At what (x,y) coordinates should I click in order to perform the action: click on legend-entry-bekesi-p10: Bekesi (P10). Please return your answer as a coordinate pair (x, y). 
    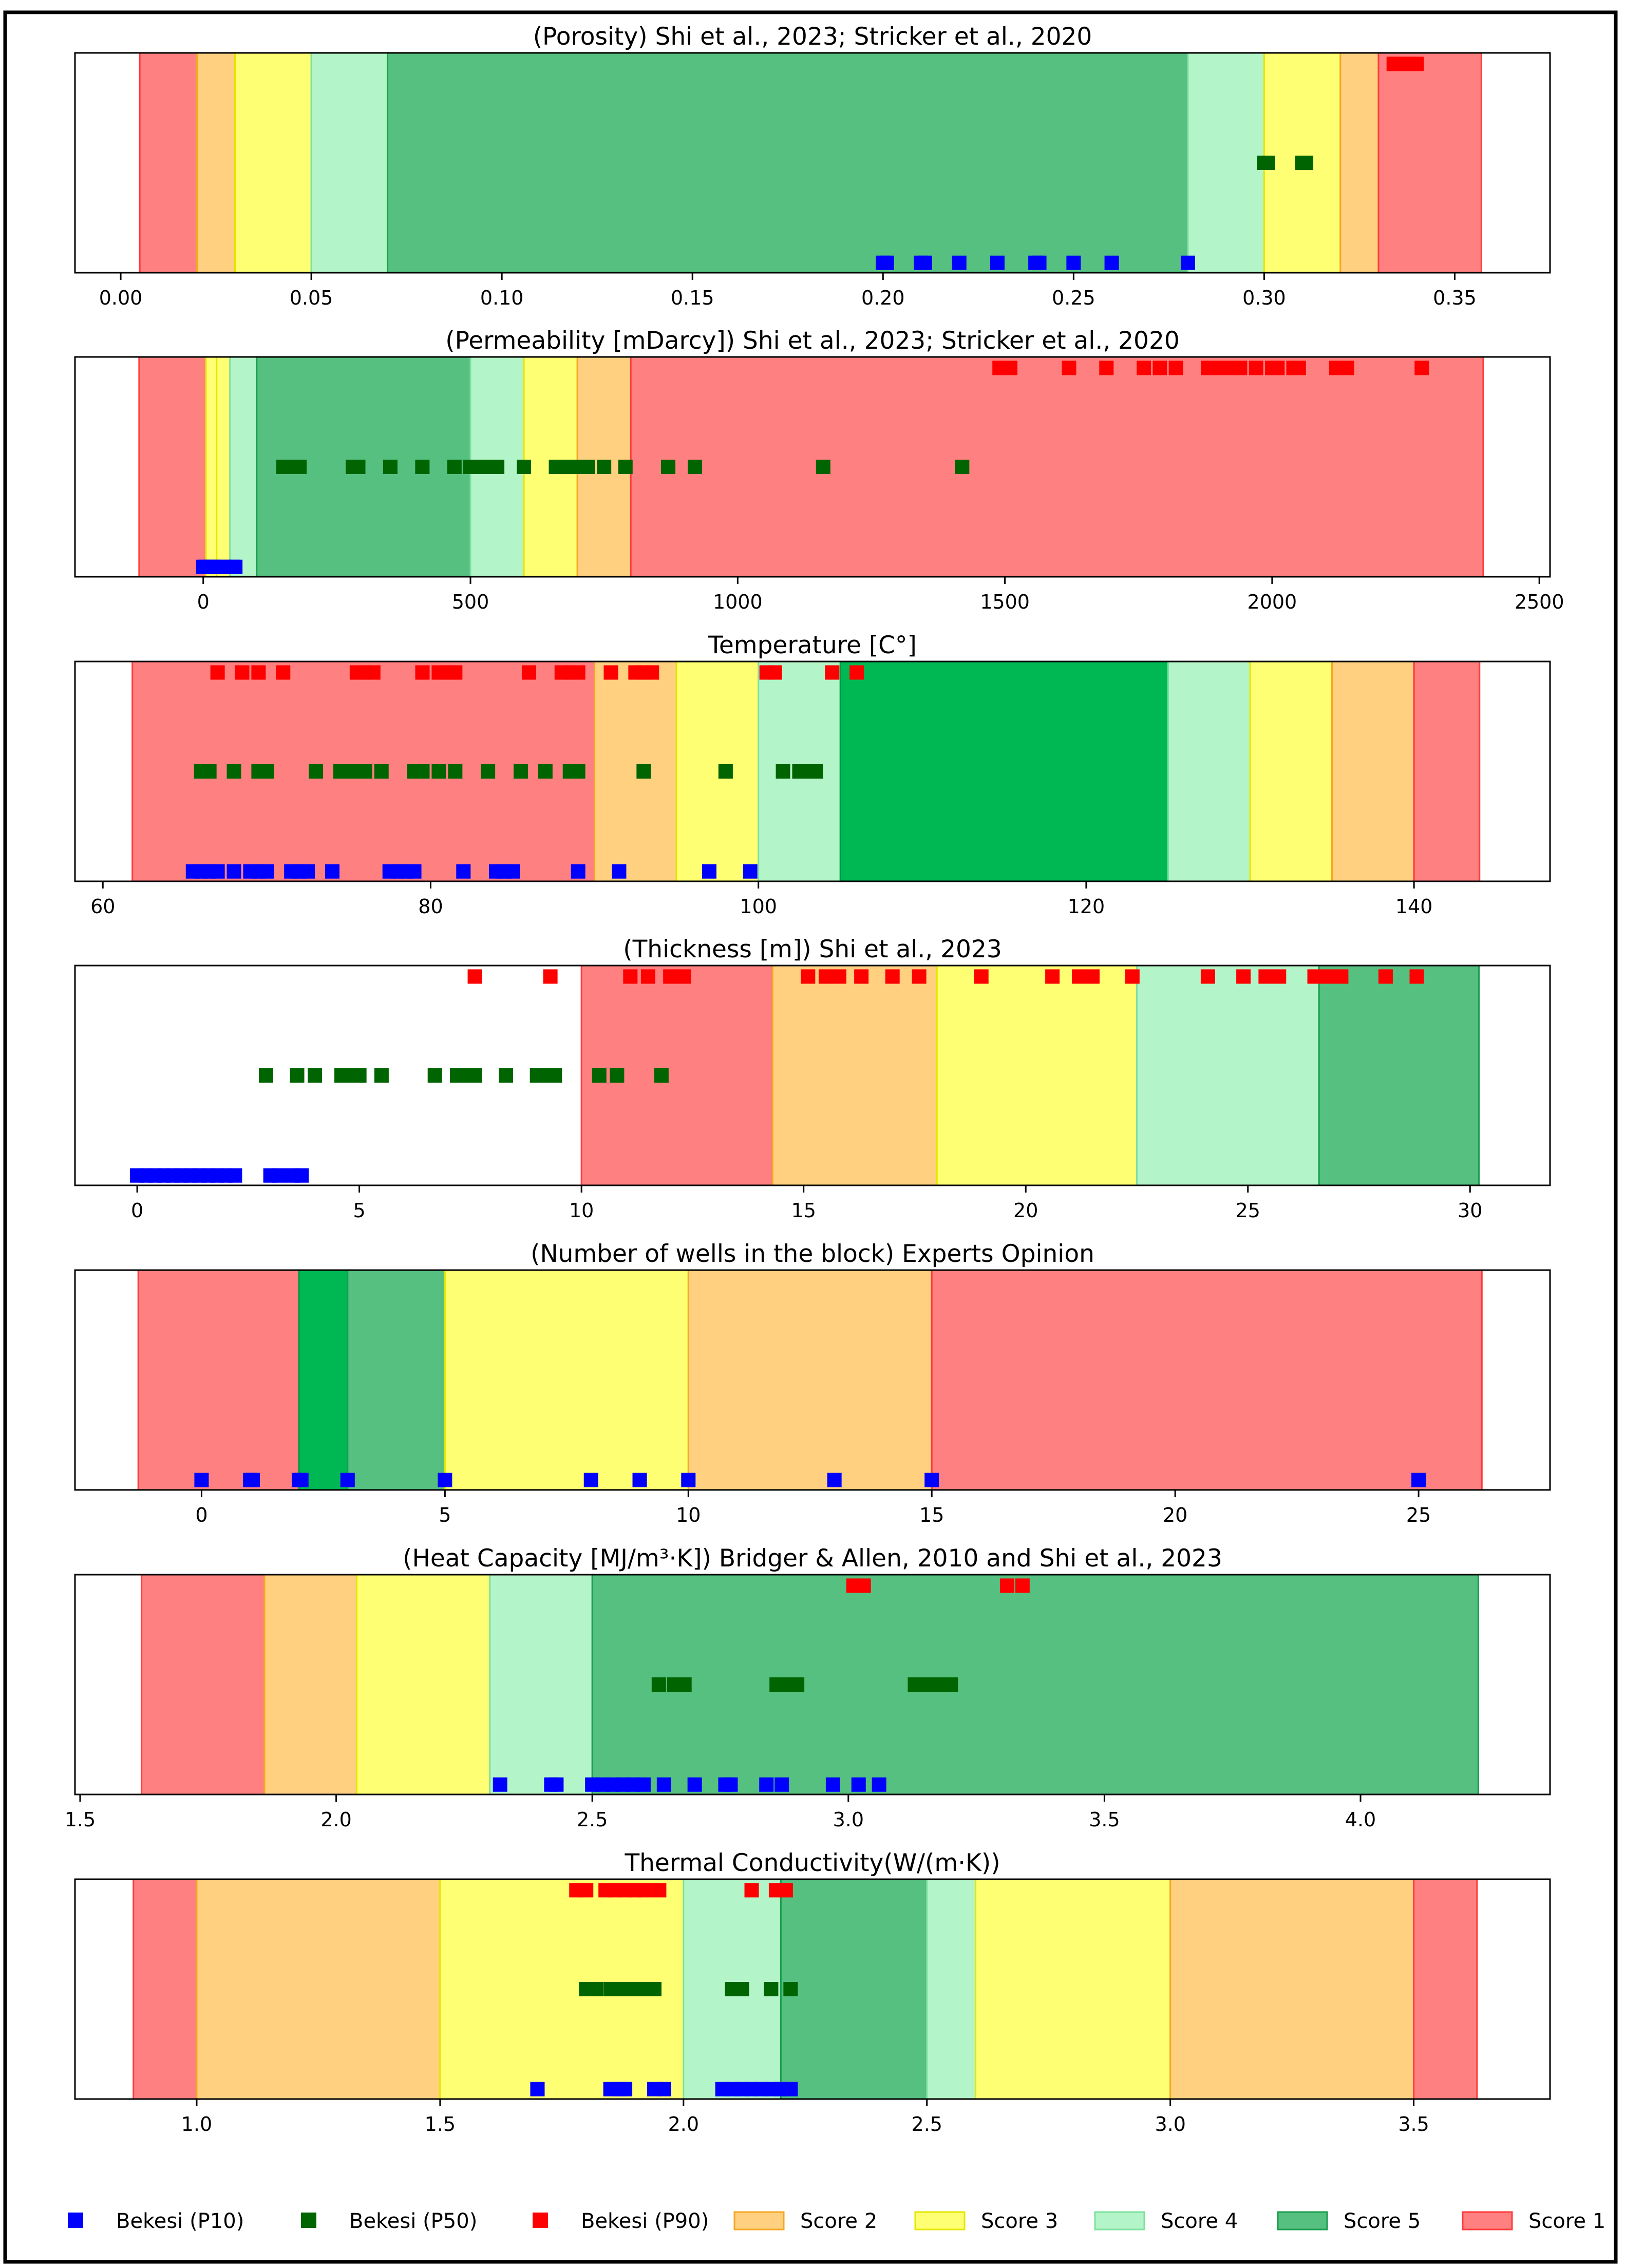
    Looking at the image, I should click on (156, 2221).